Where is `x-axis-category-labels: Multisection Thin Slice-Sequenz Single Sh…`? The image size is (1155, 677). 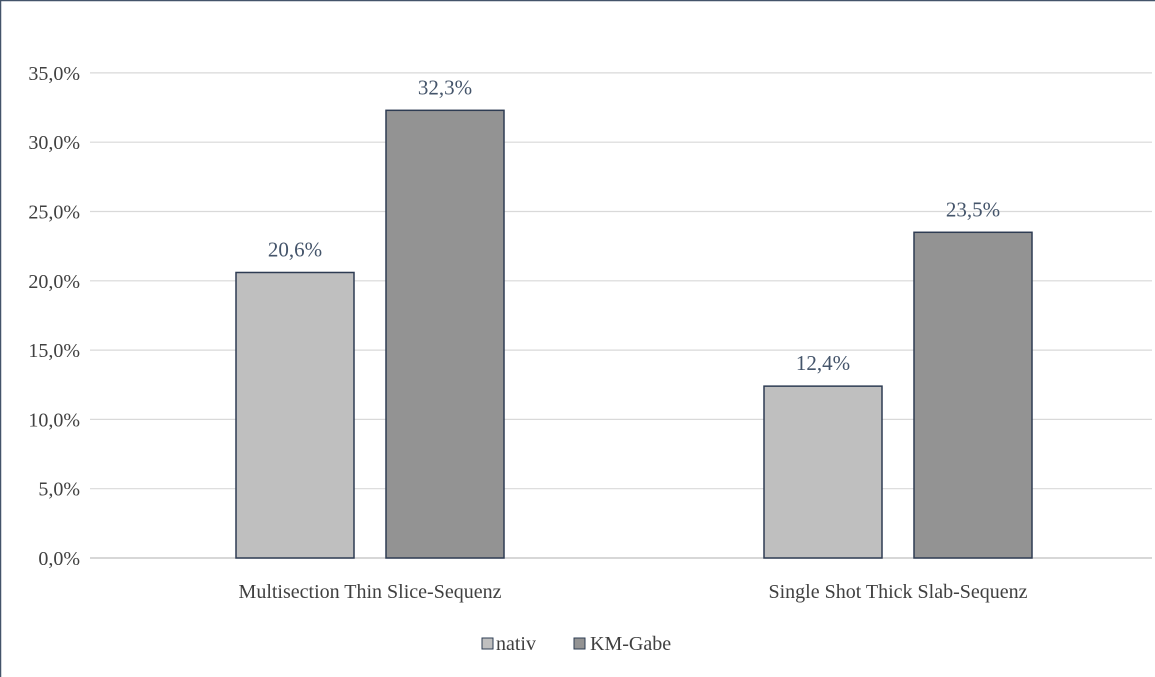
x-axis-category-labels: Multisection Thin Slice-Sequenz Single Sh… is located at coordinates (633, 592).